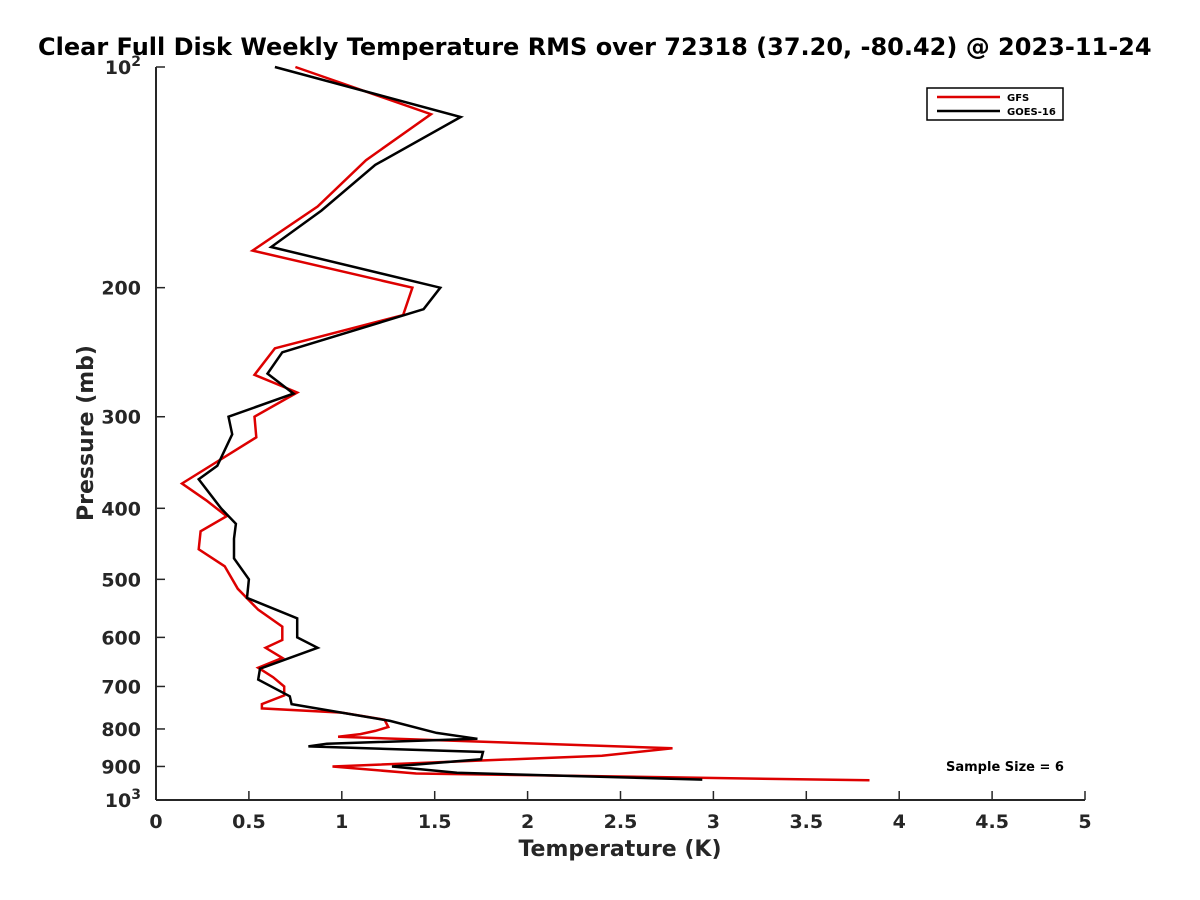  What do you see at coordinates (121, 767) in the screenshot?
I see `y-tick-label: 900` at bounding box center [121, 767].